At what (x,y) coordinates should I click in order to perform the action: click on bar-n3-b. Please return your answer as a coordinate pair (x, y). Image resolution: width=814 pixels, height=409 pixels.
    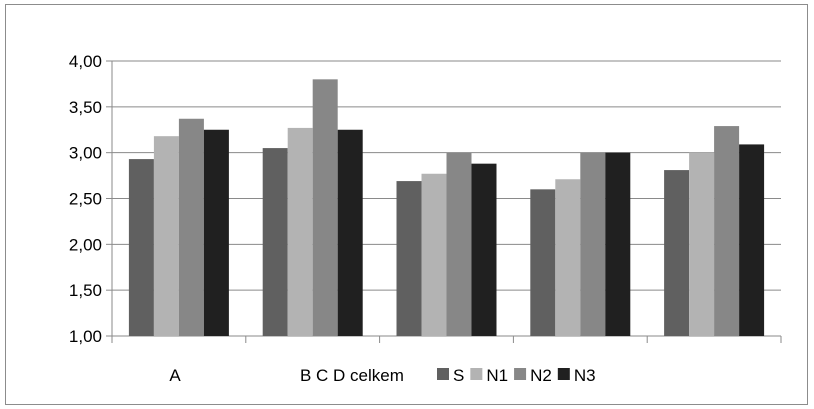
    Looking at the image, I should click on (350, 232).